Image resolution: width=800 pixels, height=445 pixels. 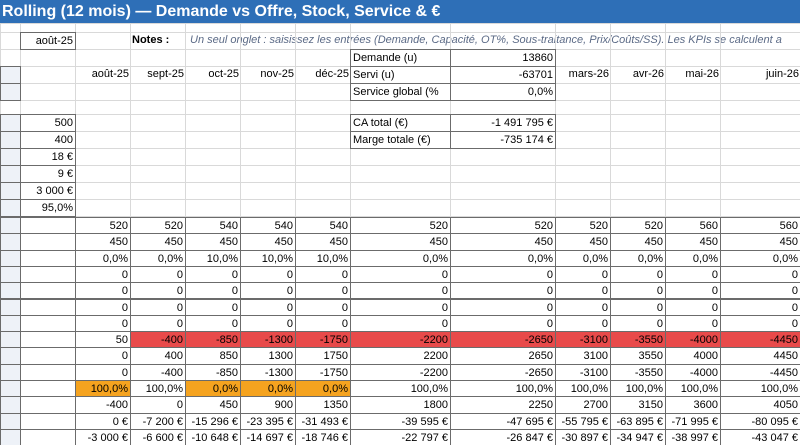 I want to click on data-cell: -7 200 €, so click(x=158, y=421).